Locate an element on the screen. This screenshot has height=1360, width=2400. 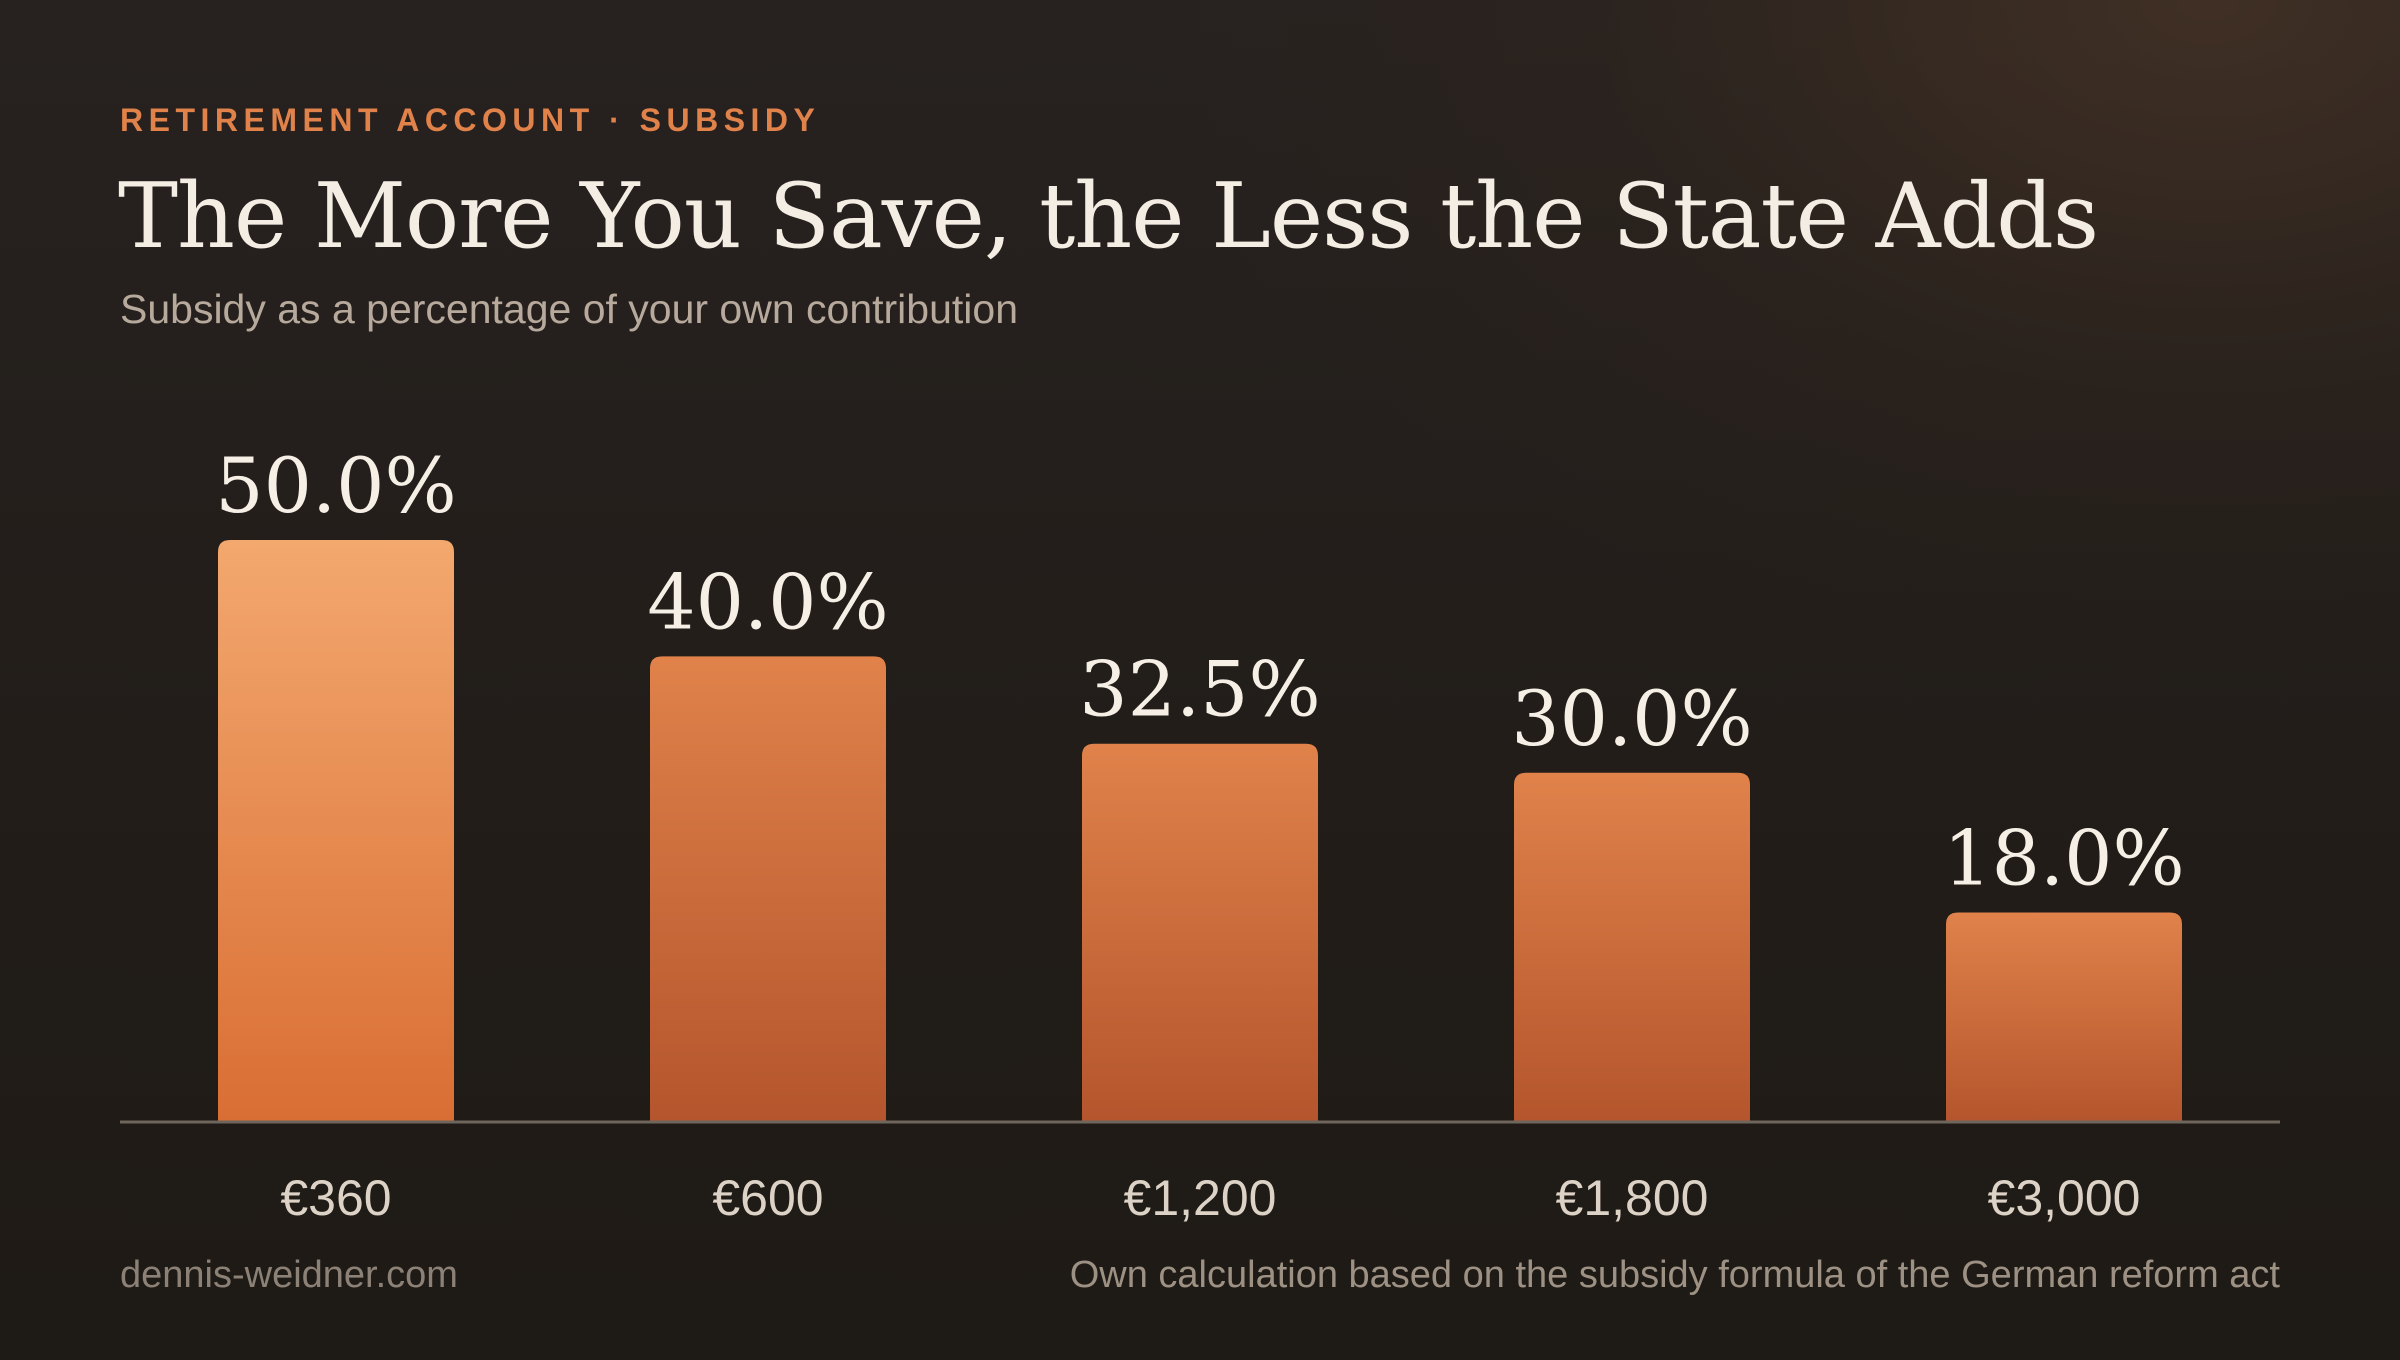
x-tick-label-360: €360 is located at coordinates (335, 1198).